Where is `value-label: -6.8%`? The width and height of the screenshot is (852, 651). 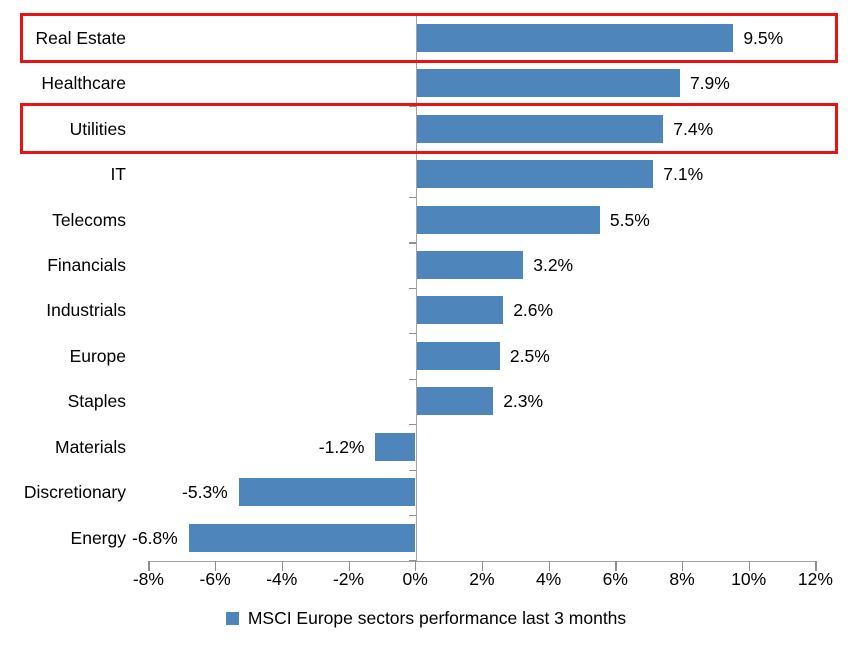 value-label: -6.8% is located at coordinates (155, 537).